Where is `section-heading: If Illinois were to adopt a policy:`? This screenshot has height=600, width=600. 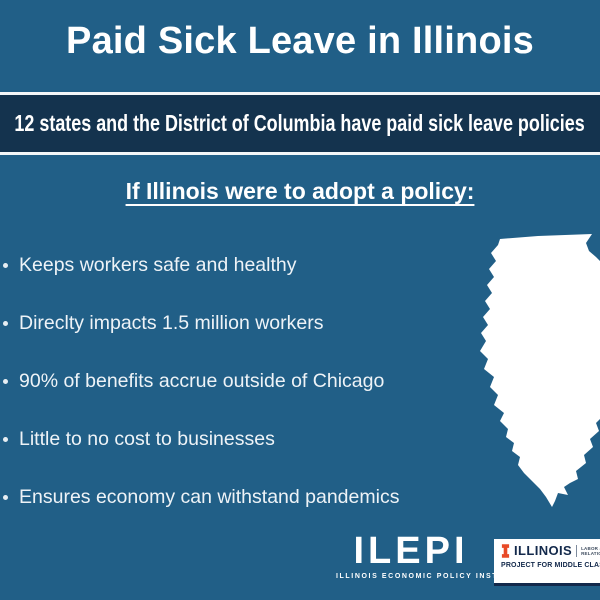
section-heading: If Illinois were to adopt a policy: is located at coordinates (300, 191).